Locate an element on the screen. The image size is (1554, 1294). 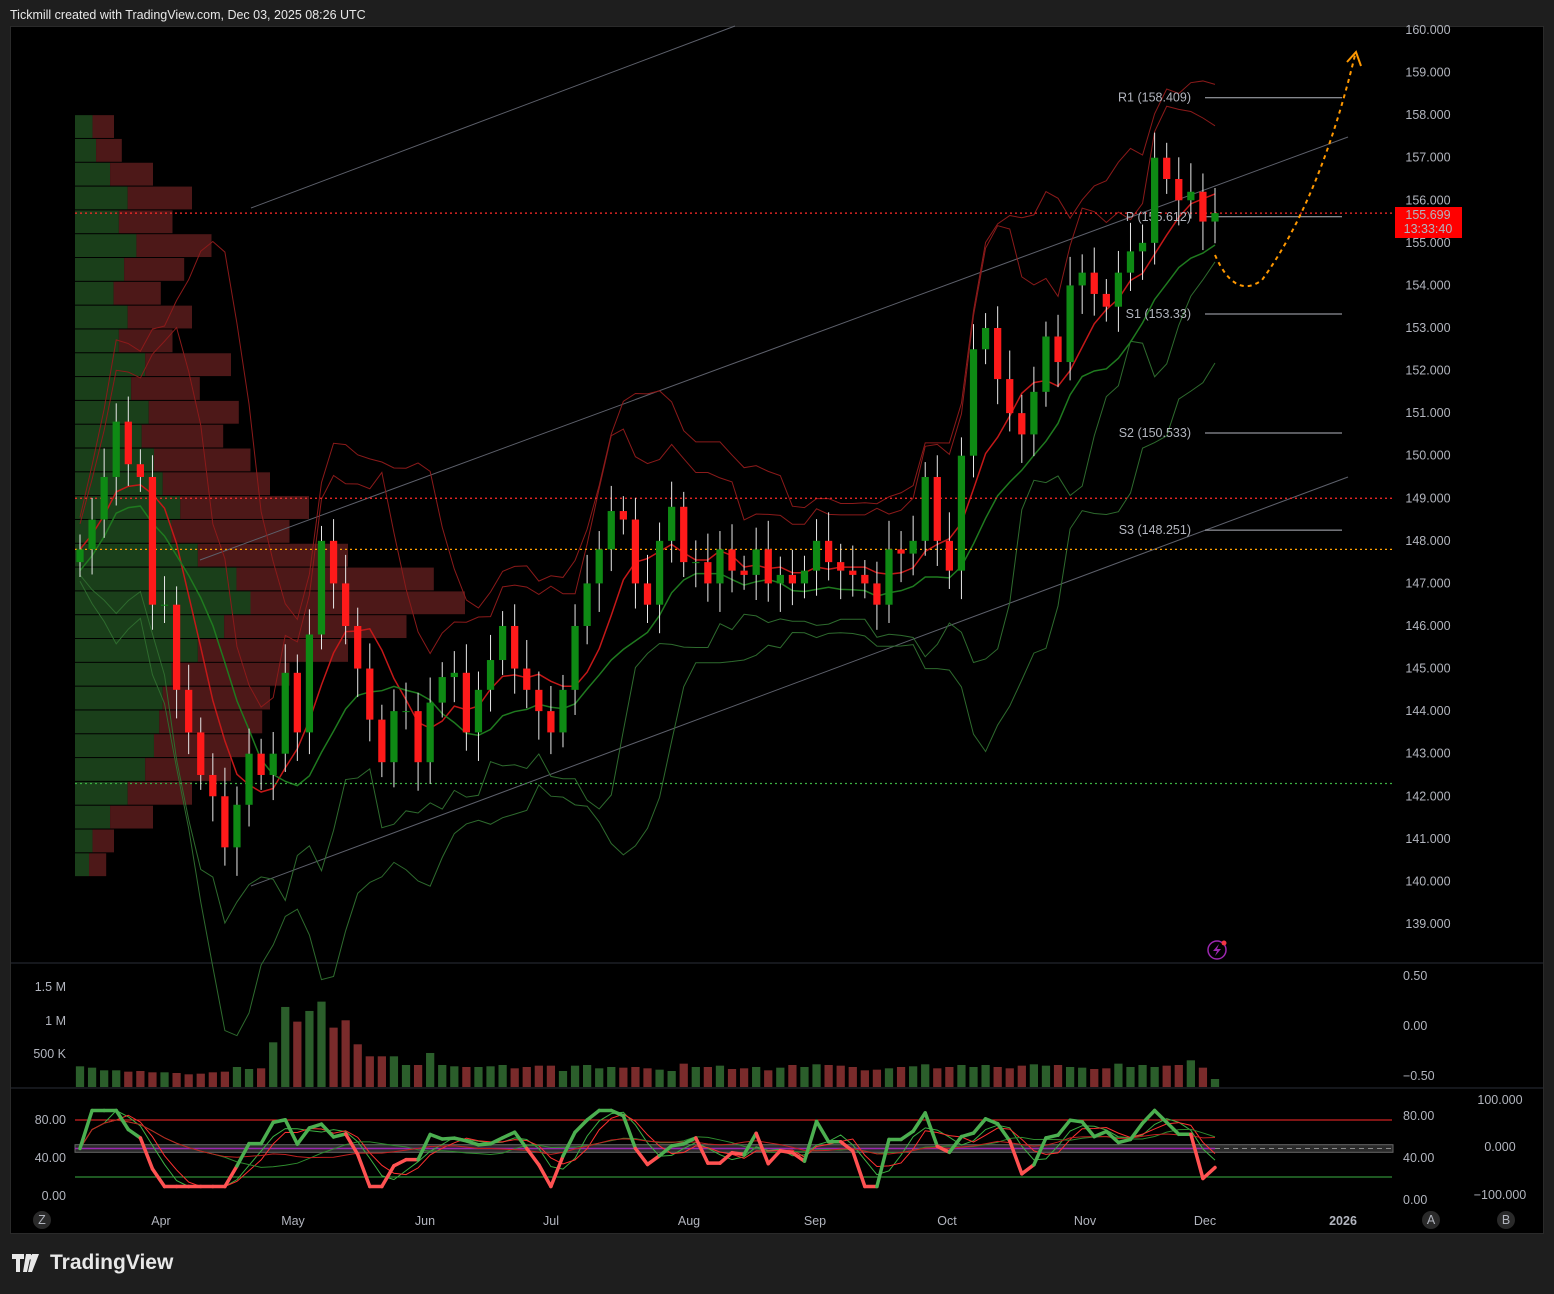
price-axis-tick: 152.000 is located at coordinates (1427, 371).